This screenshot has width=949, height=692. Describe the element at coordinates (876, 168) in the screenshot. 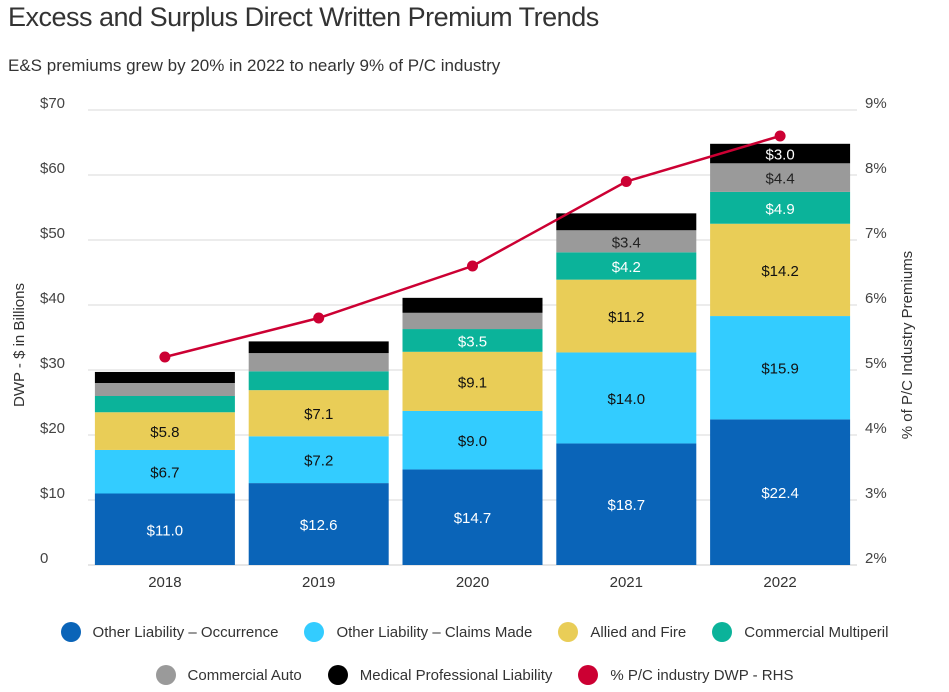

I see `y-right-tick-label: 8%` at that location.